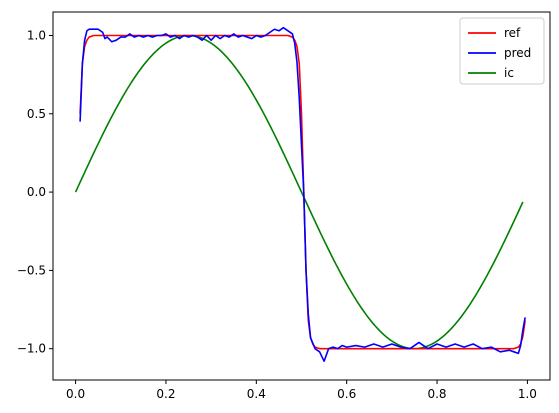  Describe the element at coordinates (31, 270) in the screenshot. I see `y-tick-label: −0.5` at that location.